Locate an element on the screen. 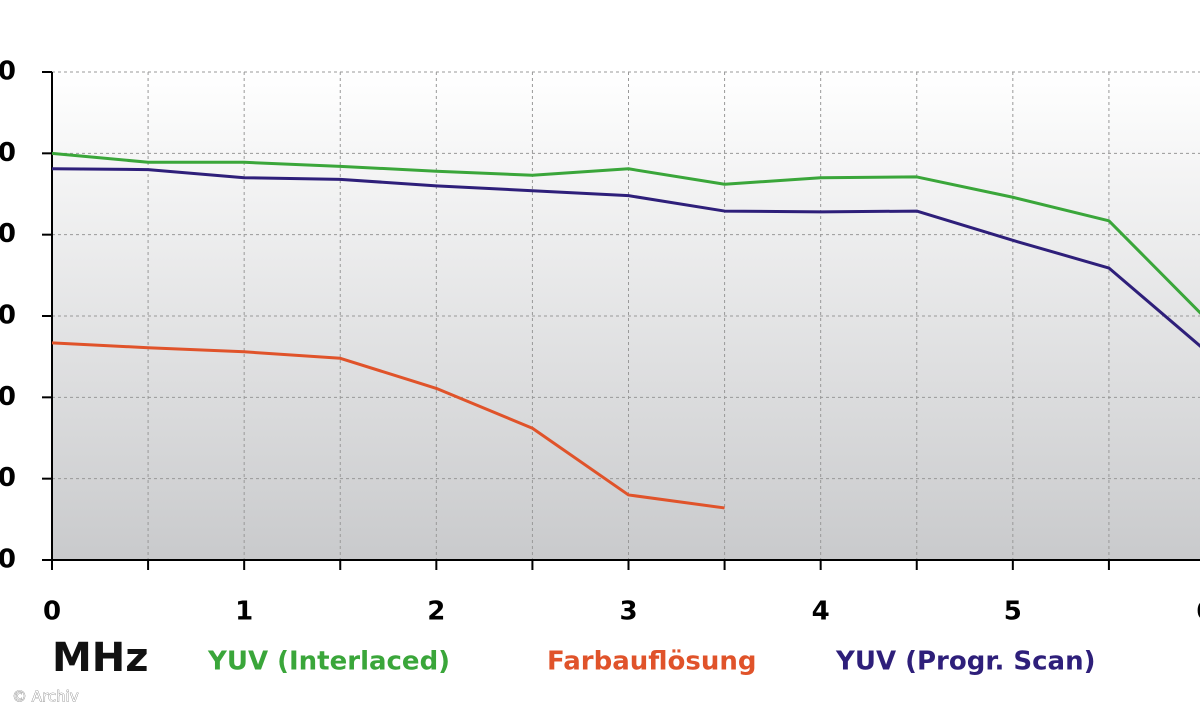 This screenshot has height=720, width=1200. series-line is located at coordinates (388, 425).